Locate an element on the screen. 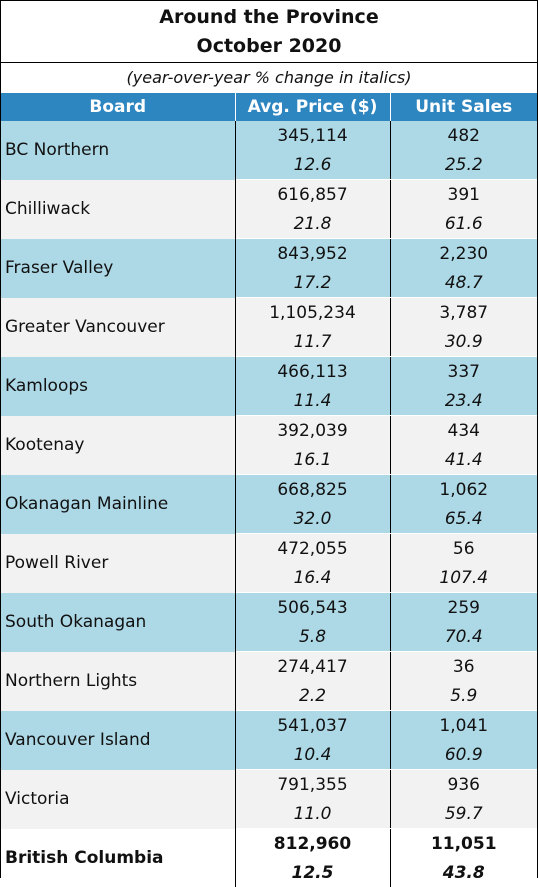 This screenshot has width=538, height=887. avg-price-change: 12.6 is located at coordinates (312, 165).